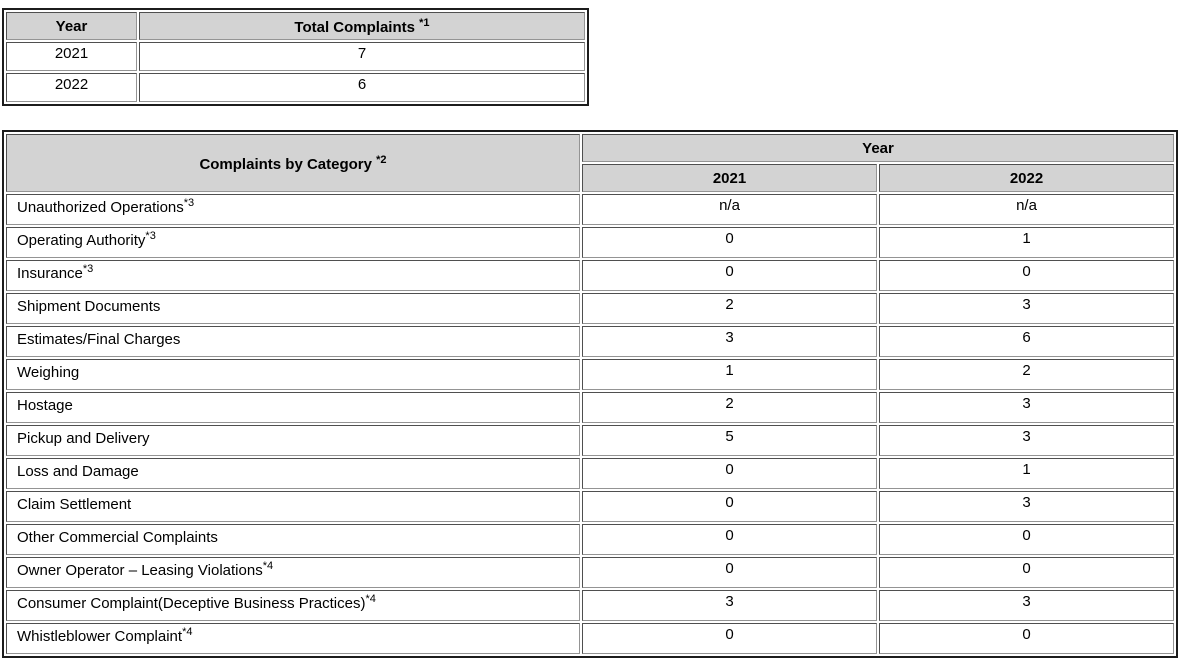  Describe the element at coordinates (293, 572) in the screenshot. I see `category-cell: Owner Operator – Leasing Violations*4` at that location.